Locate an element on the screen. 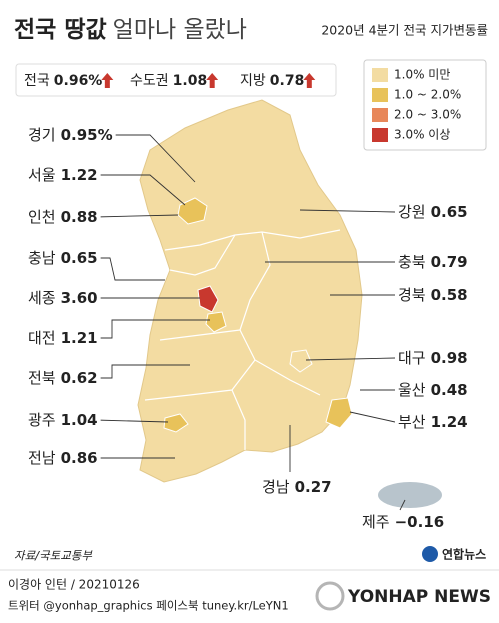 This screenshot has width=499, height=623. title-bold: 전국 땅값 is located at coordinates (60, 30).